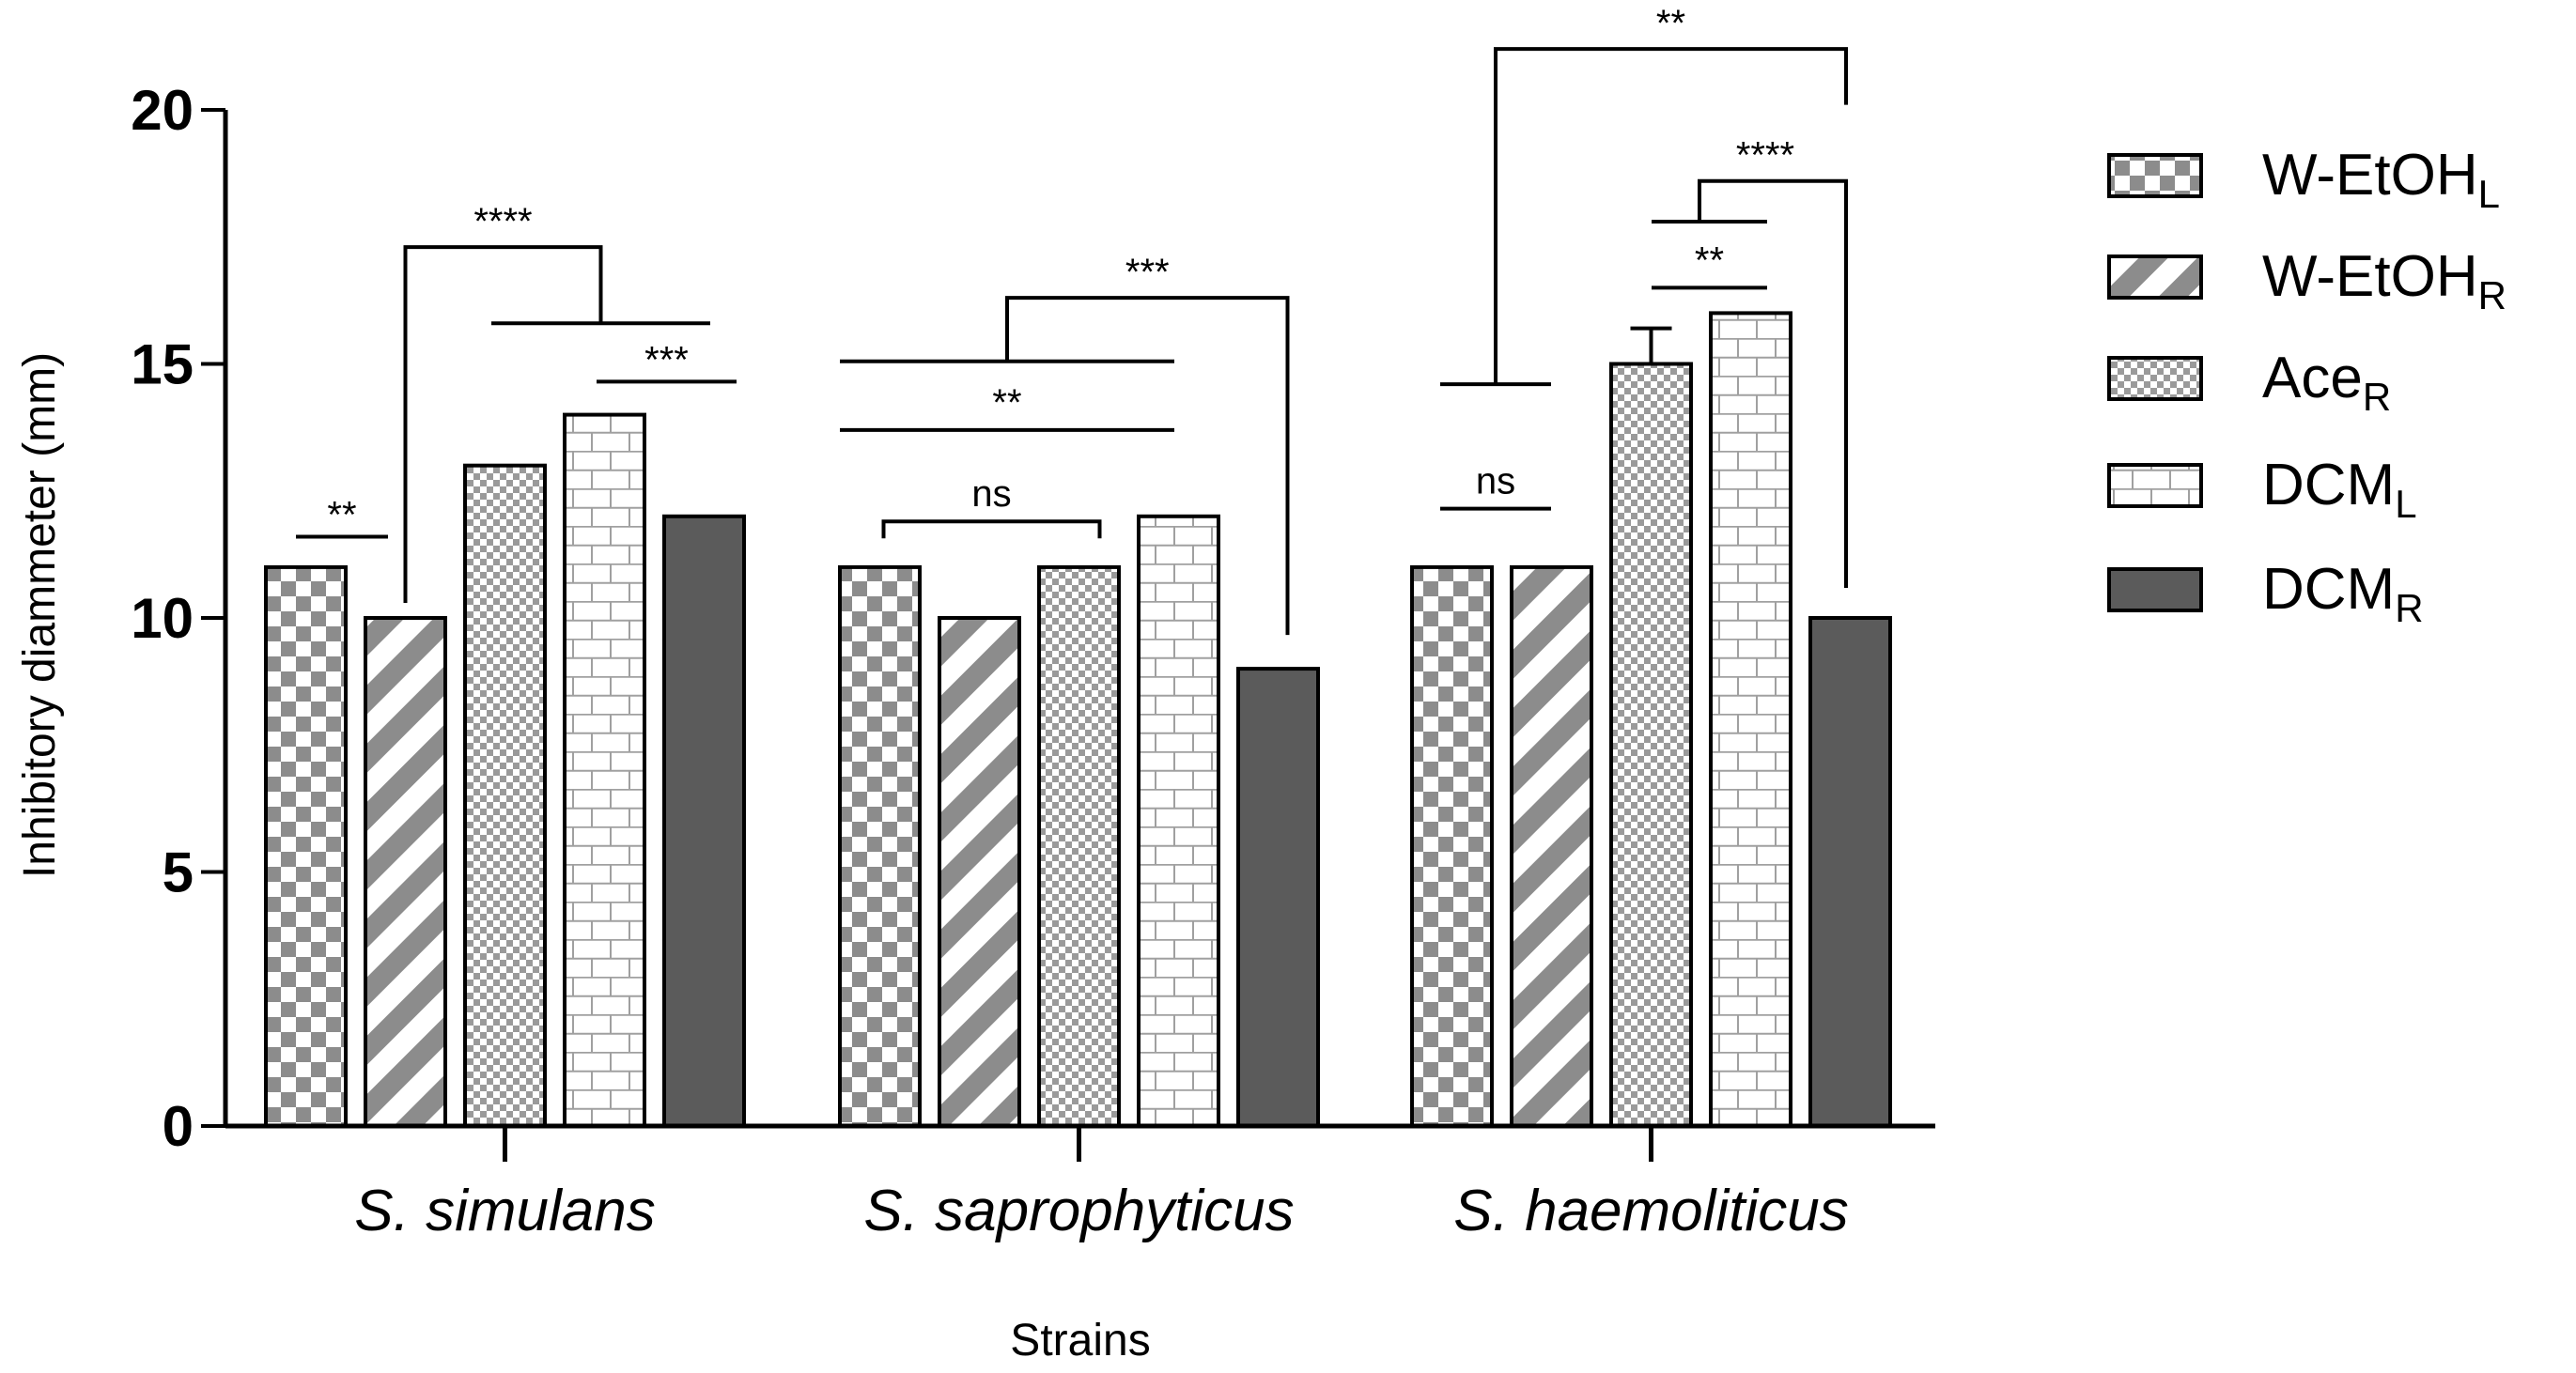  I want to click on legend-label: DCML, so click(2339, 490).